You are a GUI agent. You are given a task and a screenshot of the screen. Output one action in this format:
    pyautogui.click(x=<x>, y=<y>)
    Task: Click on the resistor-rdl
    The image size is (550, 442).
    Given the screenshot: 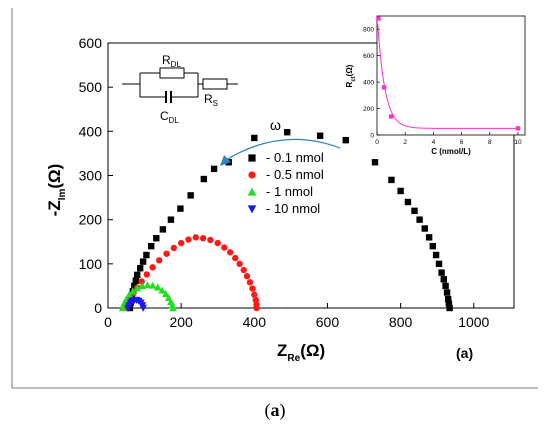 What is the action you would take?
    pyautogui.click(x=172, y=73)
    